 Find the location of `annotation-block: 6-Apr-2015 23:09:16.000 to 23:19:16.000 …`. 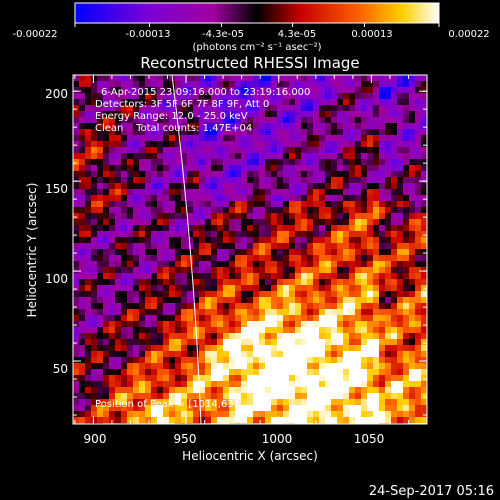

annotation-block: 6-Apr-2015 23:09:16.000 to 23:19:16.000 … is located at coordinates (202, 110).